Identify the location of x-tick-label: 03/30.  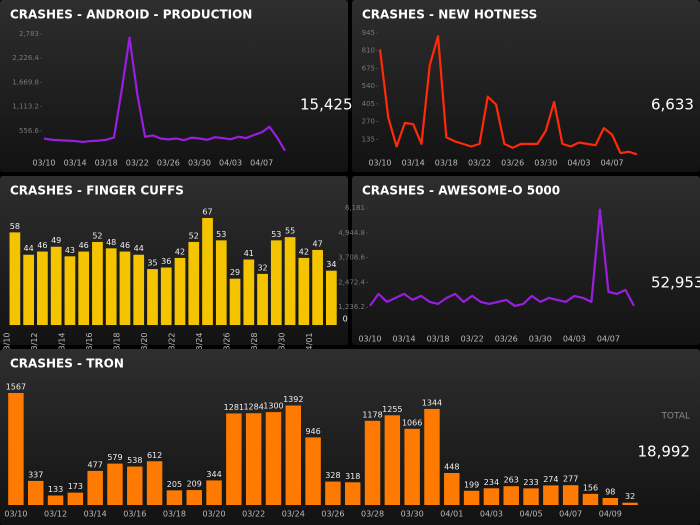
(540, 339).